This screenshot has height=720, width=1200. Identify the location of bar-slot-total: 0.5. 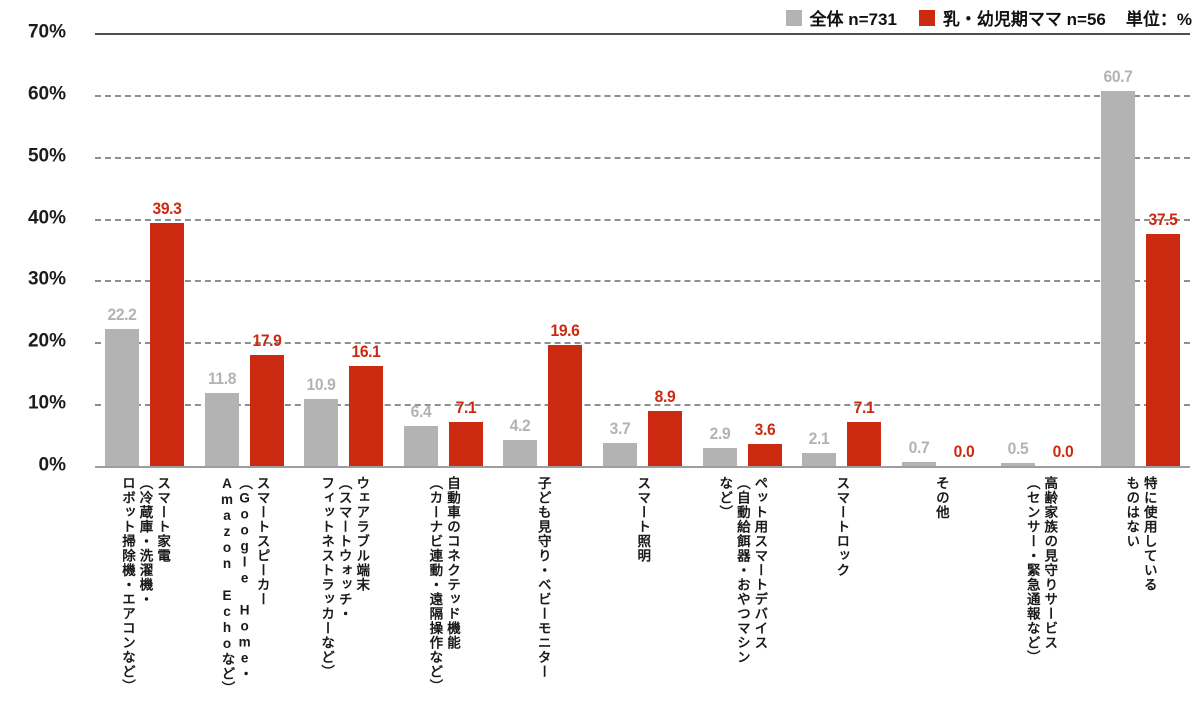
(1018, 249).